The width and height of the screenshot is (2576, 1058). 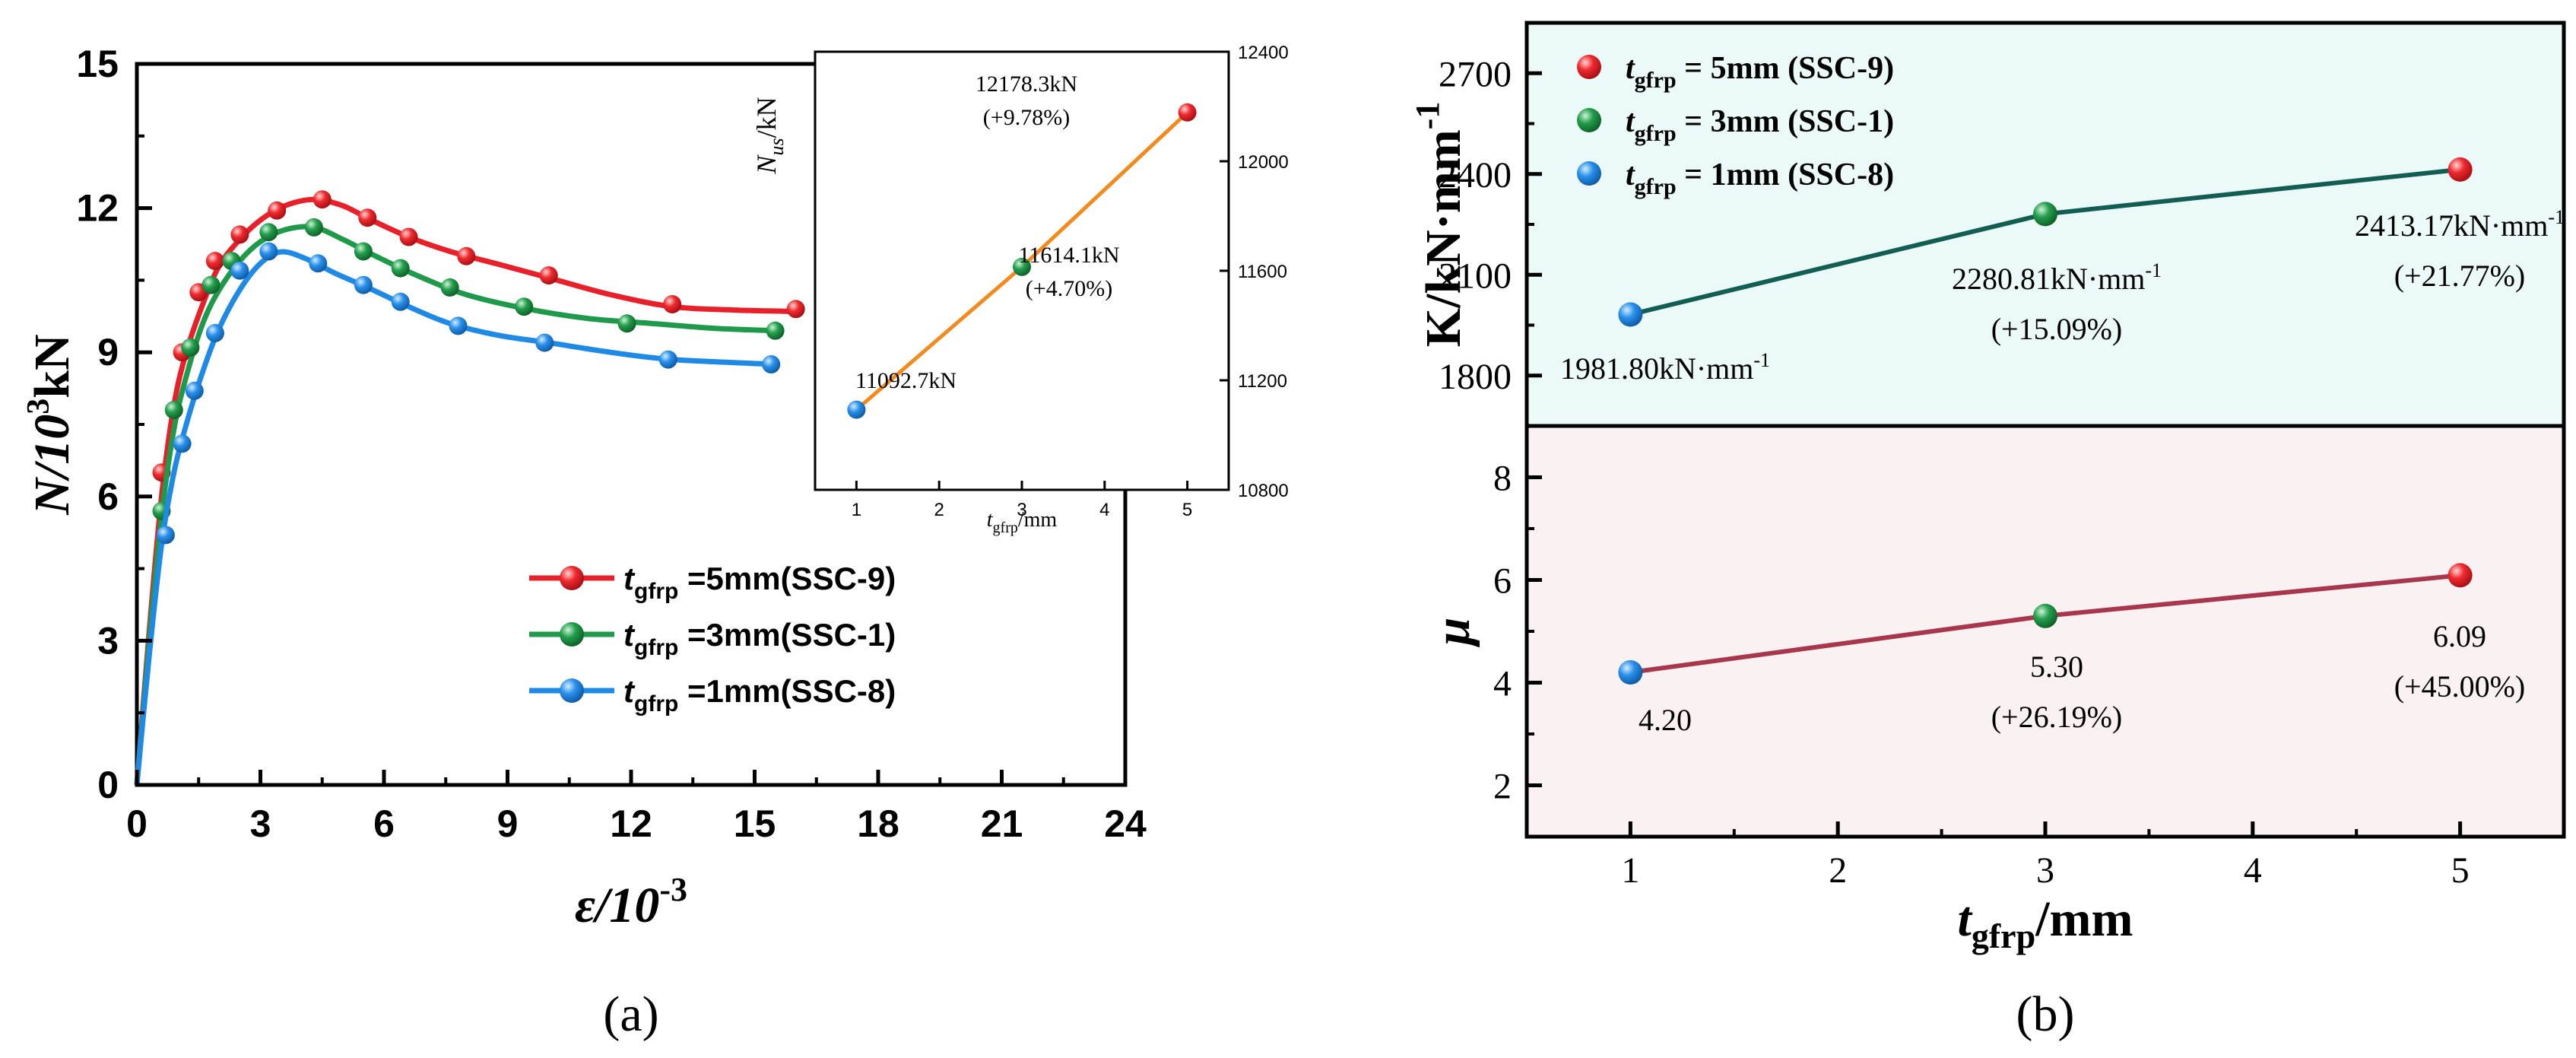 I want to click on inset-x-ticks: 1 2 3 4 5, so click(x=1022, y=500).